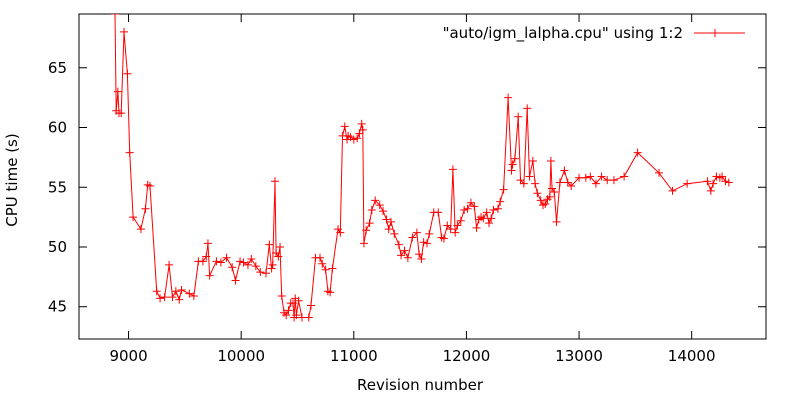 Image resolution: width=800 pixels, height=400 pixels. Describe the element at coordinates (579, 356) in the screenshot. I see `x-tick-label: 13000` at that location.